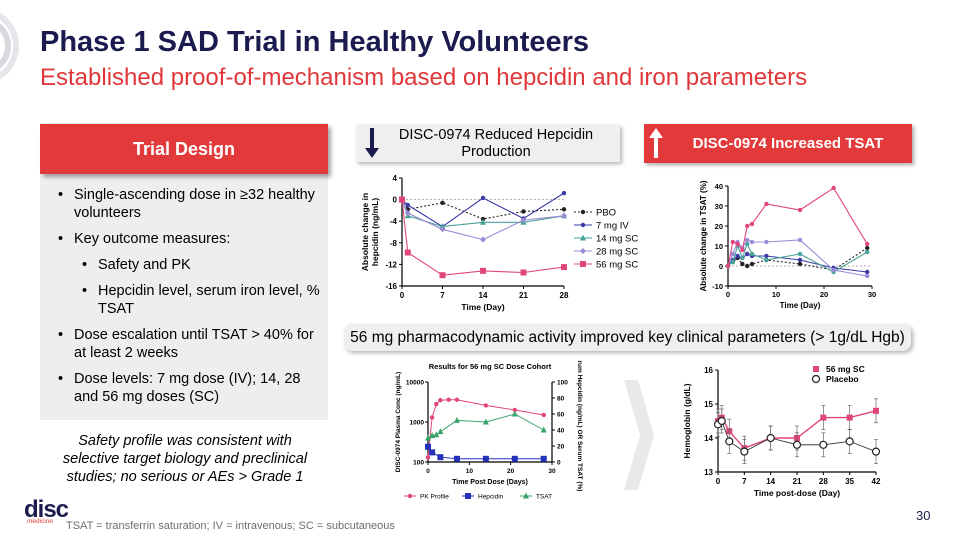  What do you see at coordinates (562, 383) in the screenshot?
I see `y2-tick-label: 100` at bounding box center [562, 383].